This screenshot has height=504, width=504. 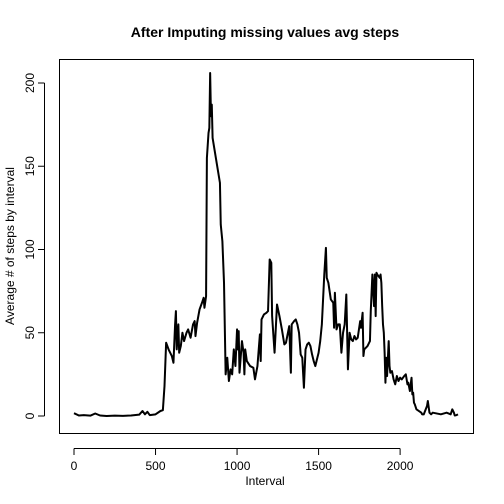 What do you see at coordinates (156, 466) in the screenshot?
I see `x-tick-label: 500` at bounding box center [156, 466].